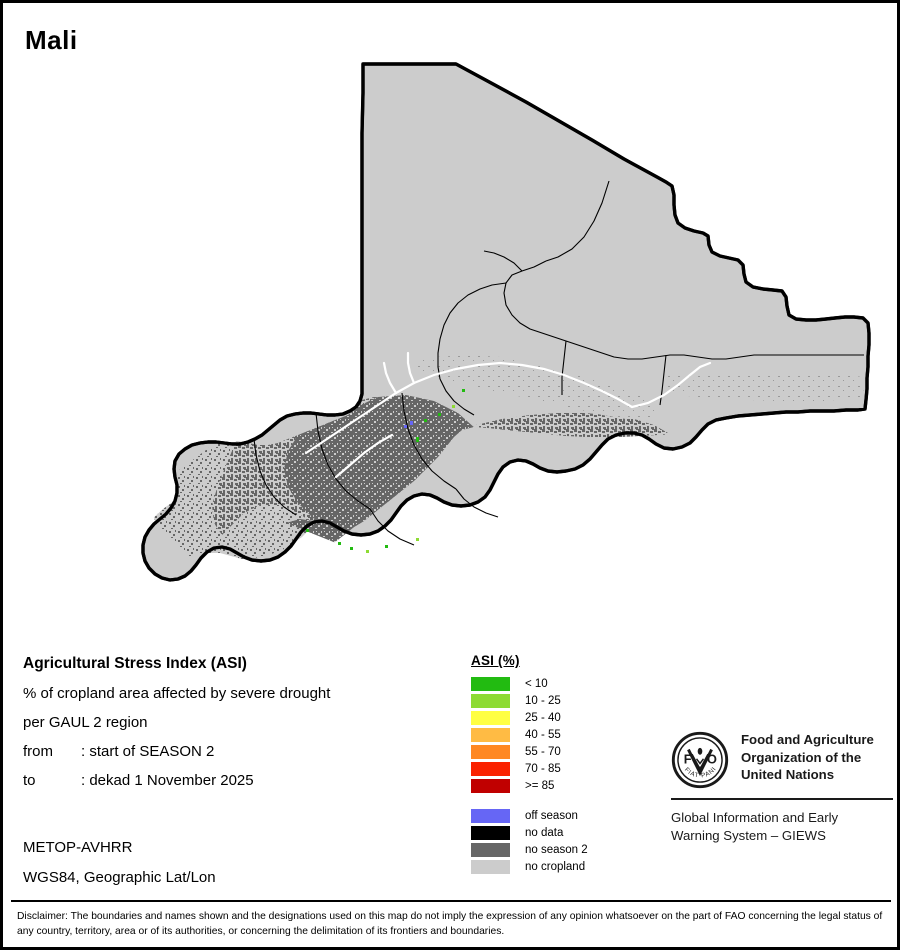  I want to click on niger-tributary-bani, so click(364, 456).